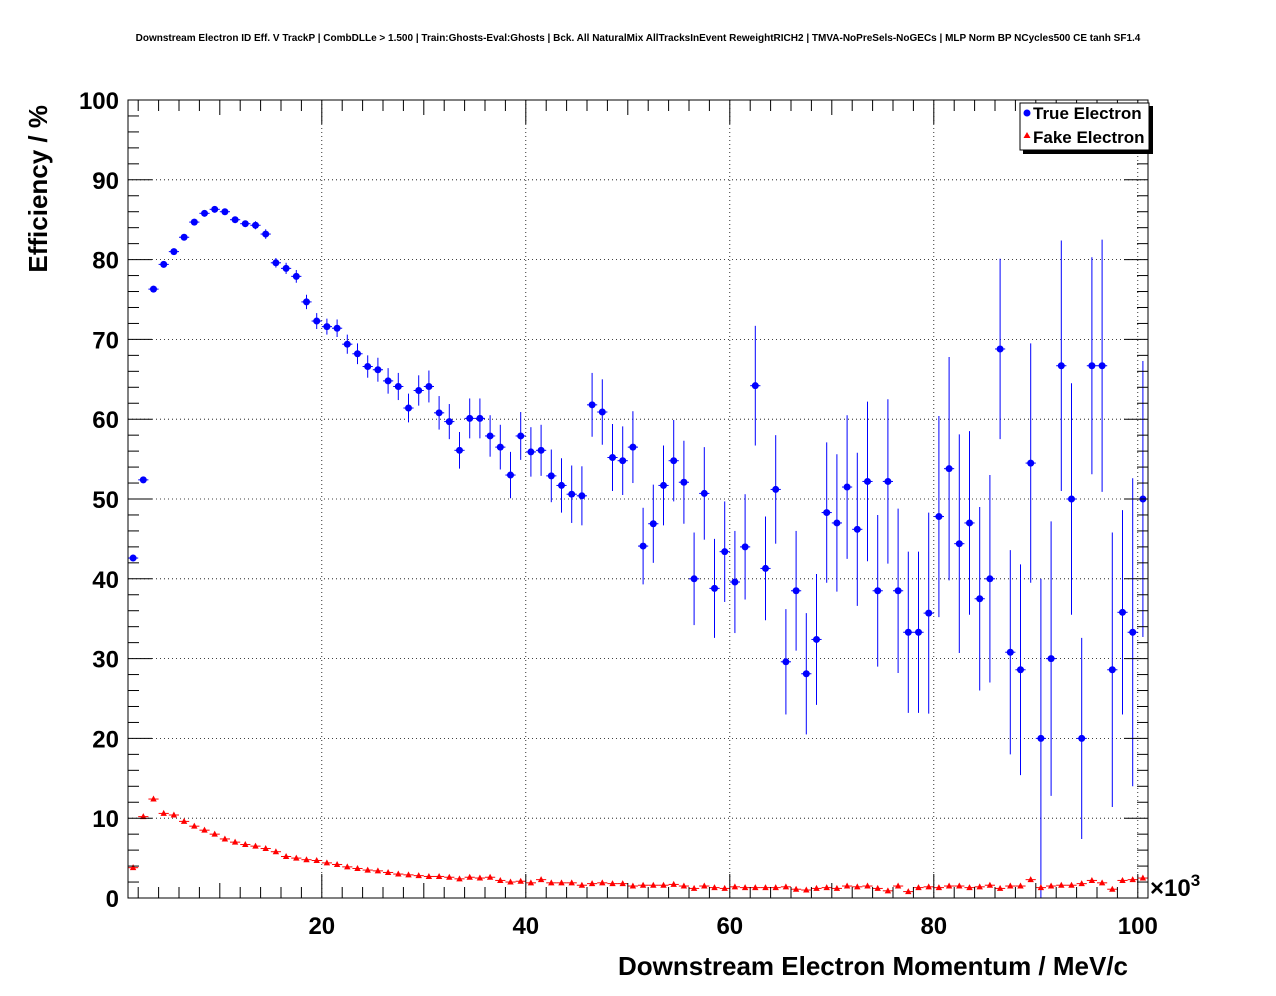 This screenshot has height=996, width=1276. I want to click on legend-label-true-electron: True Electron, so click(1087, 113).